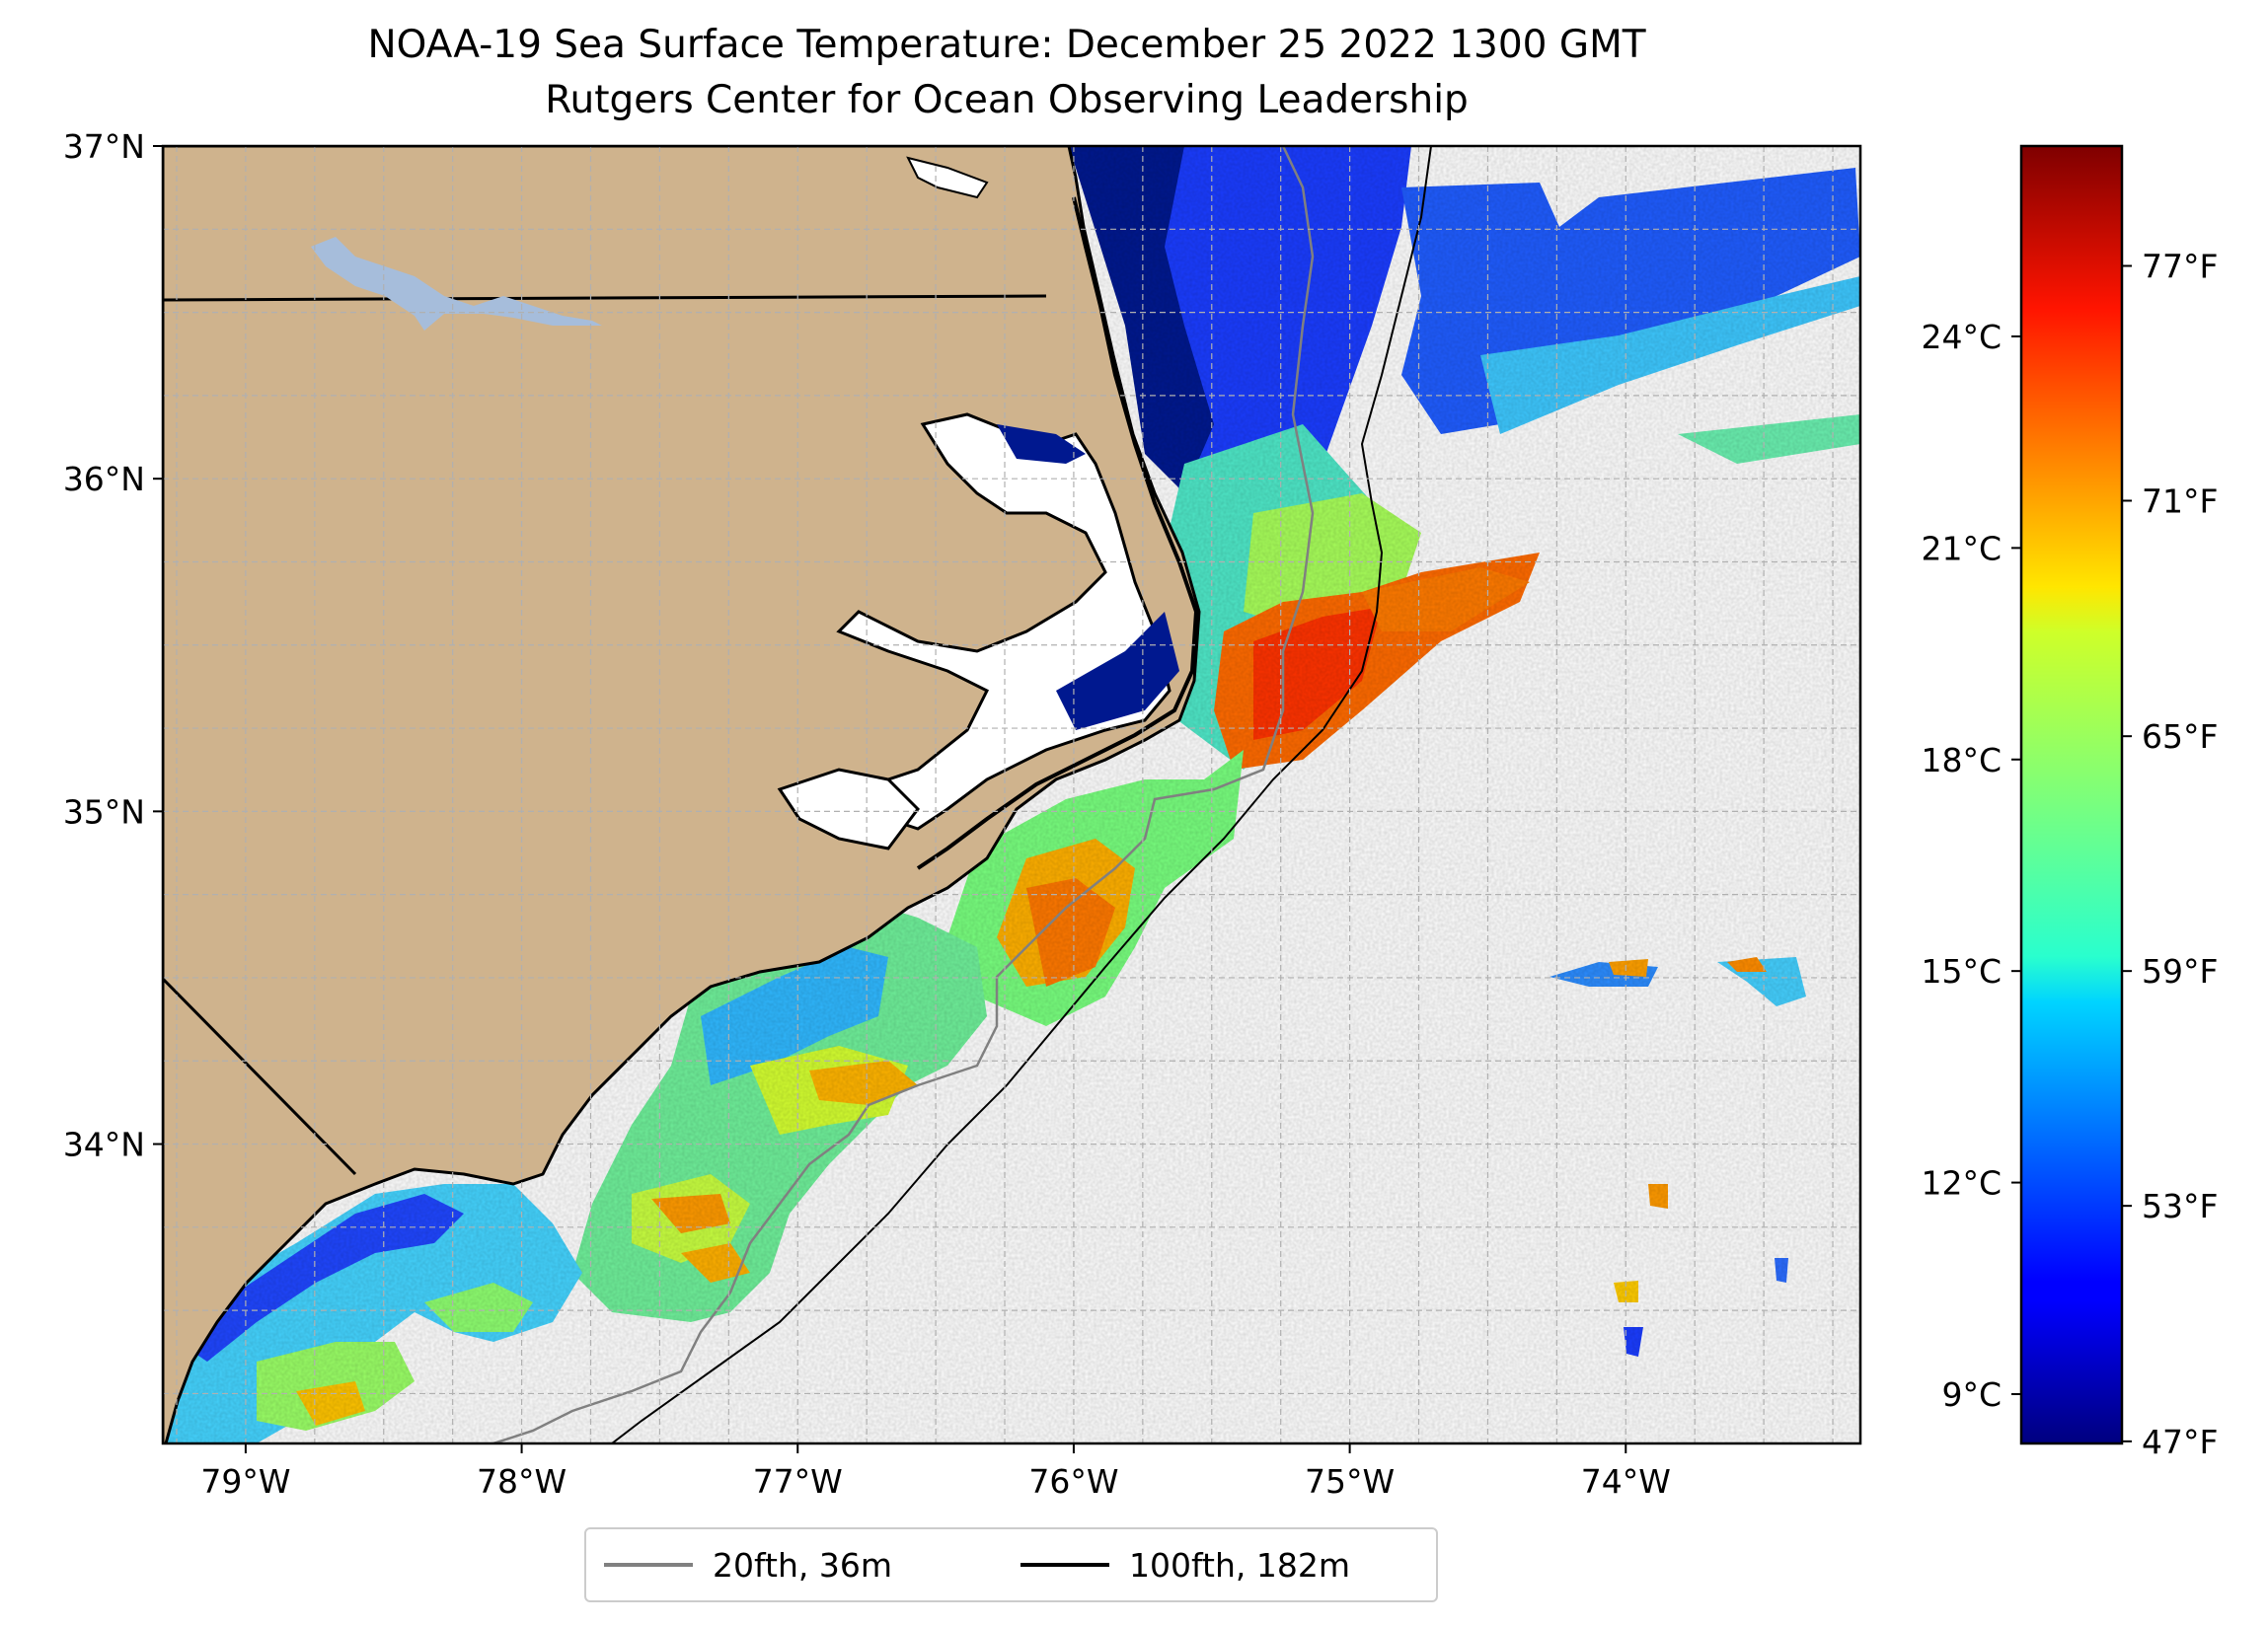  I want to click on y-tick-label: 35°N, so click(104, 811).